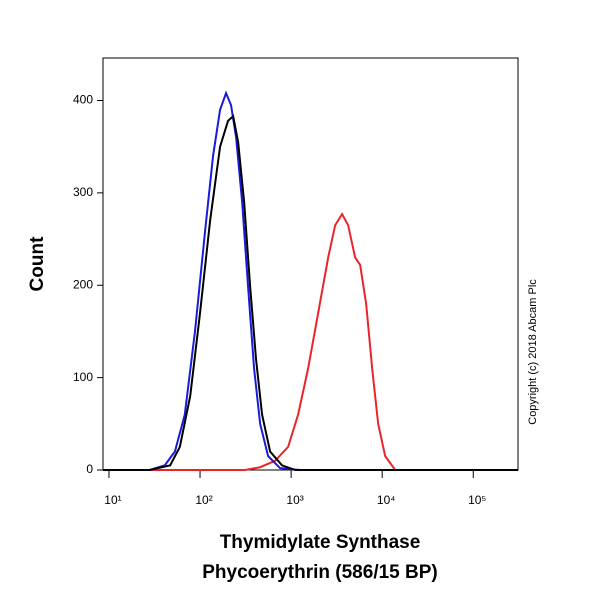 The width and height of the screenshot is (600, 600). What do you see at coordinates (83, 377) in the screenshot?
I see `y-tick-label: 100` at bounding box center [83, 377].